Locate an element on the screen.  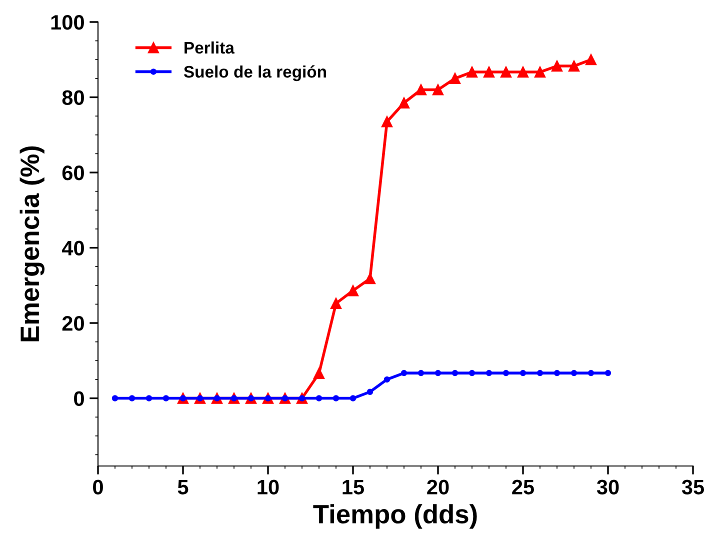
x-tick-label: 25 is located at coordinates (523, 487).